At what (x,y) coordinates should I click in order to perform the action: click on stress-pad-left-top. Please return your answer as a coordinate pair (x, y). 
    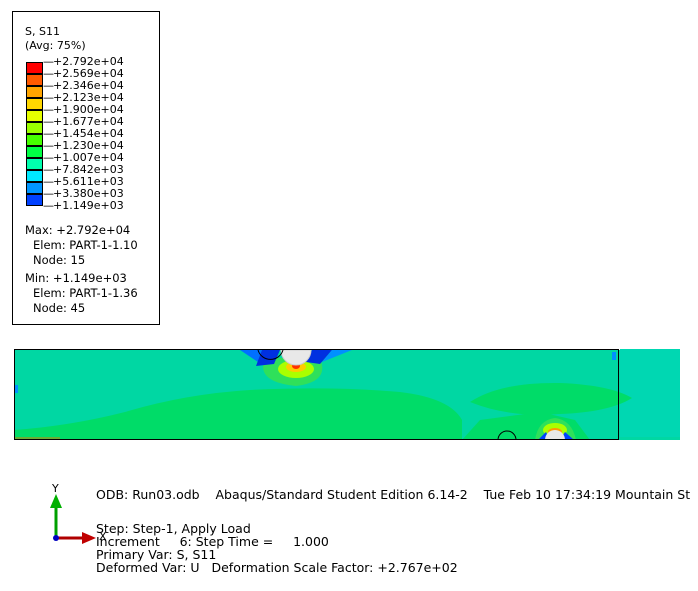
    Looking at the image, I should click on (251, 356).